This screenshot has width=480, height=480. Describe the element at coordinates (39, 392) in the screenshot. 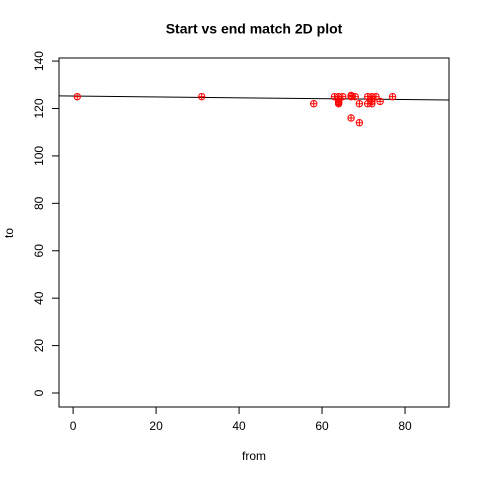

I see `y-tick-label: 0` at that location.